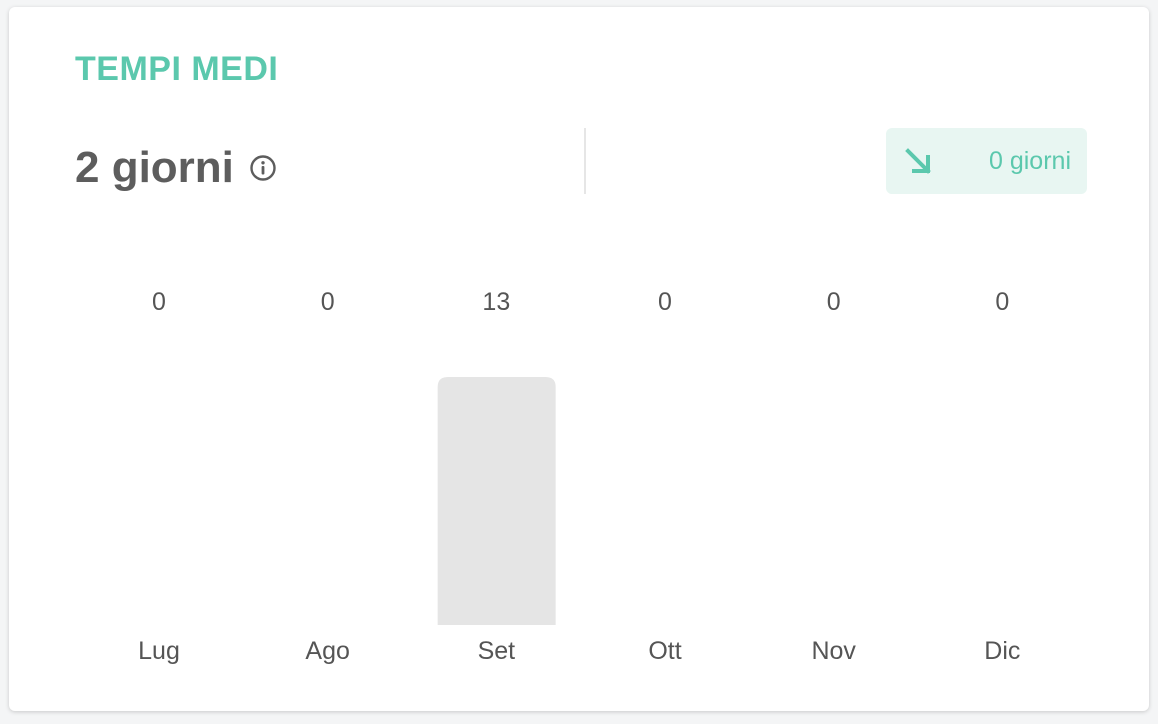 The image size is (1158, 724). I want to click on trend-value: 0 giorni, so click(1030, 161).